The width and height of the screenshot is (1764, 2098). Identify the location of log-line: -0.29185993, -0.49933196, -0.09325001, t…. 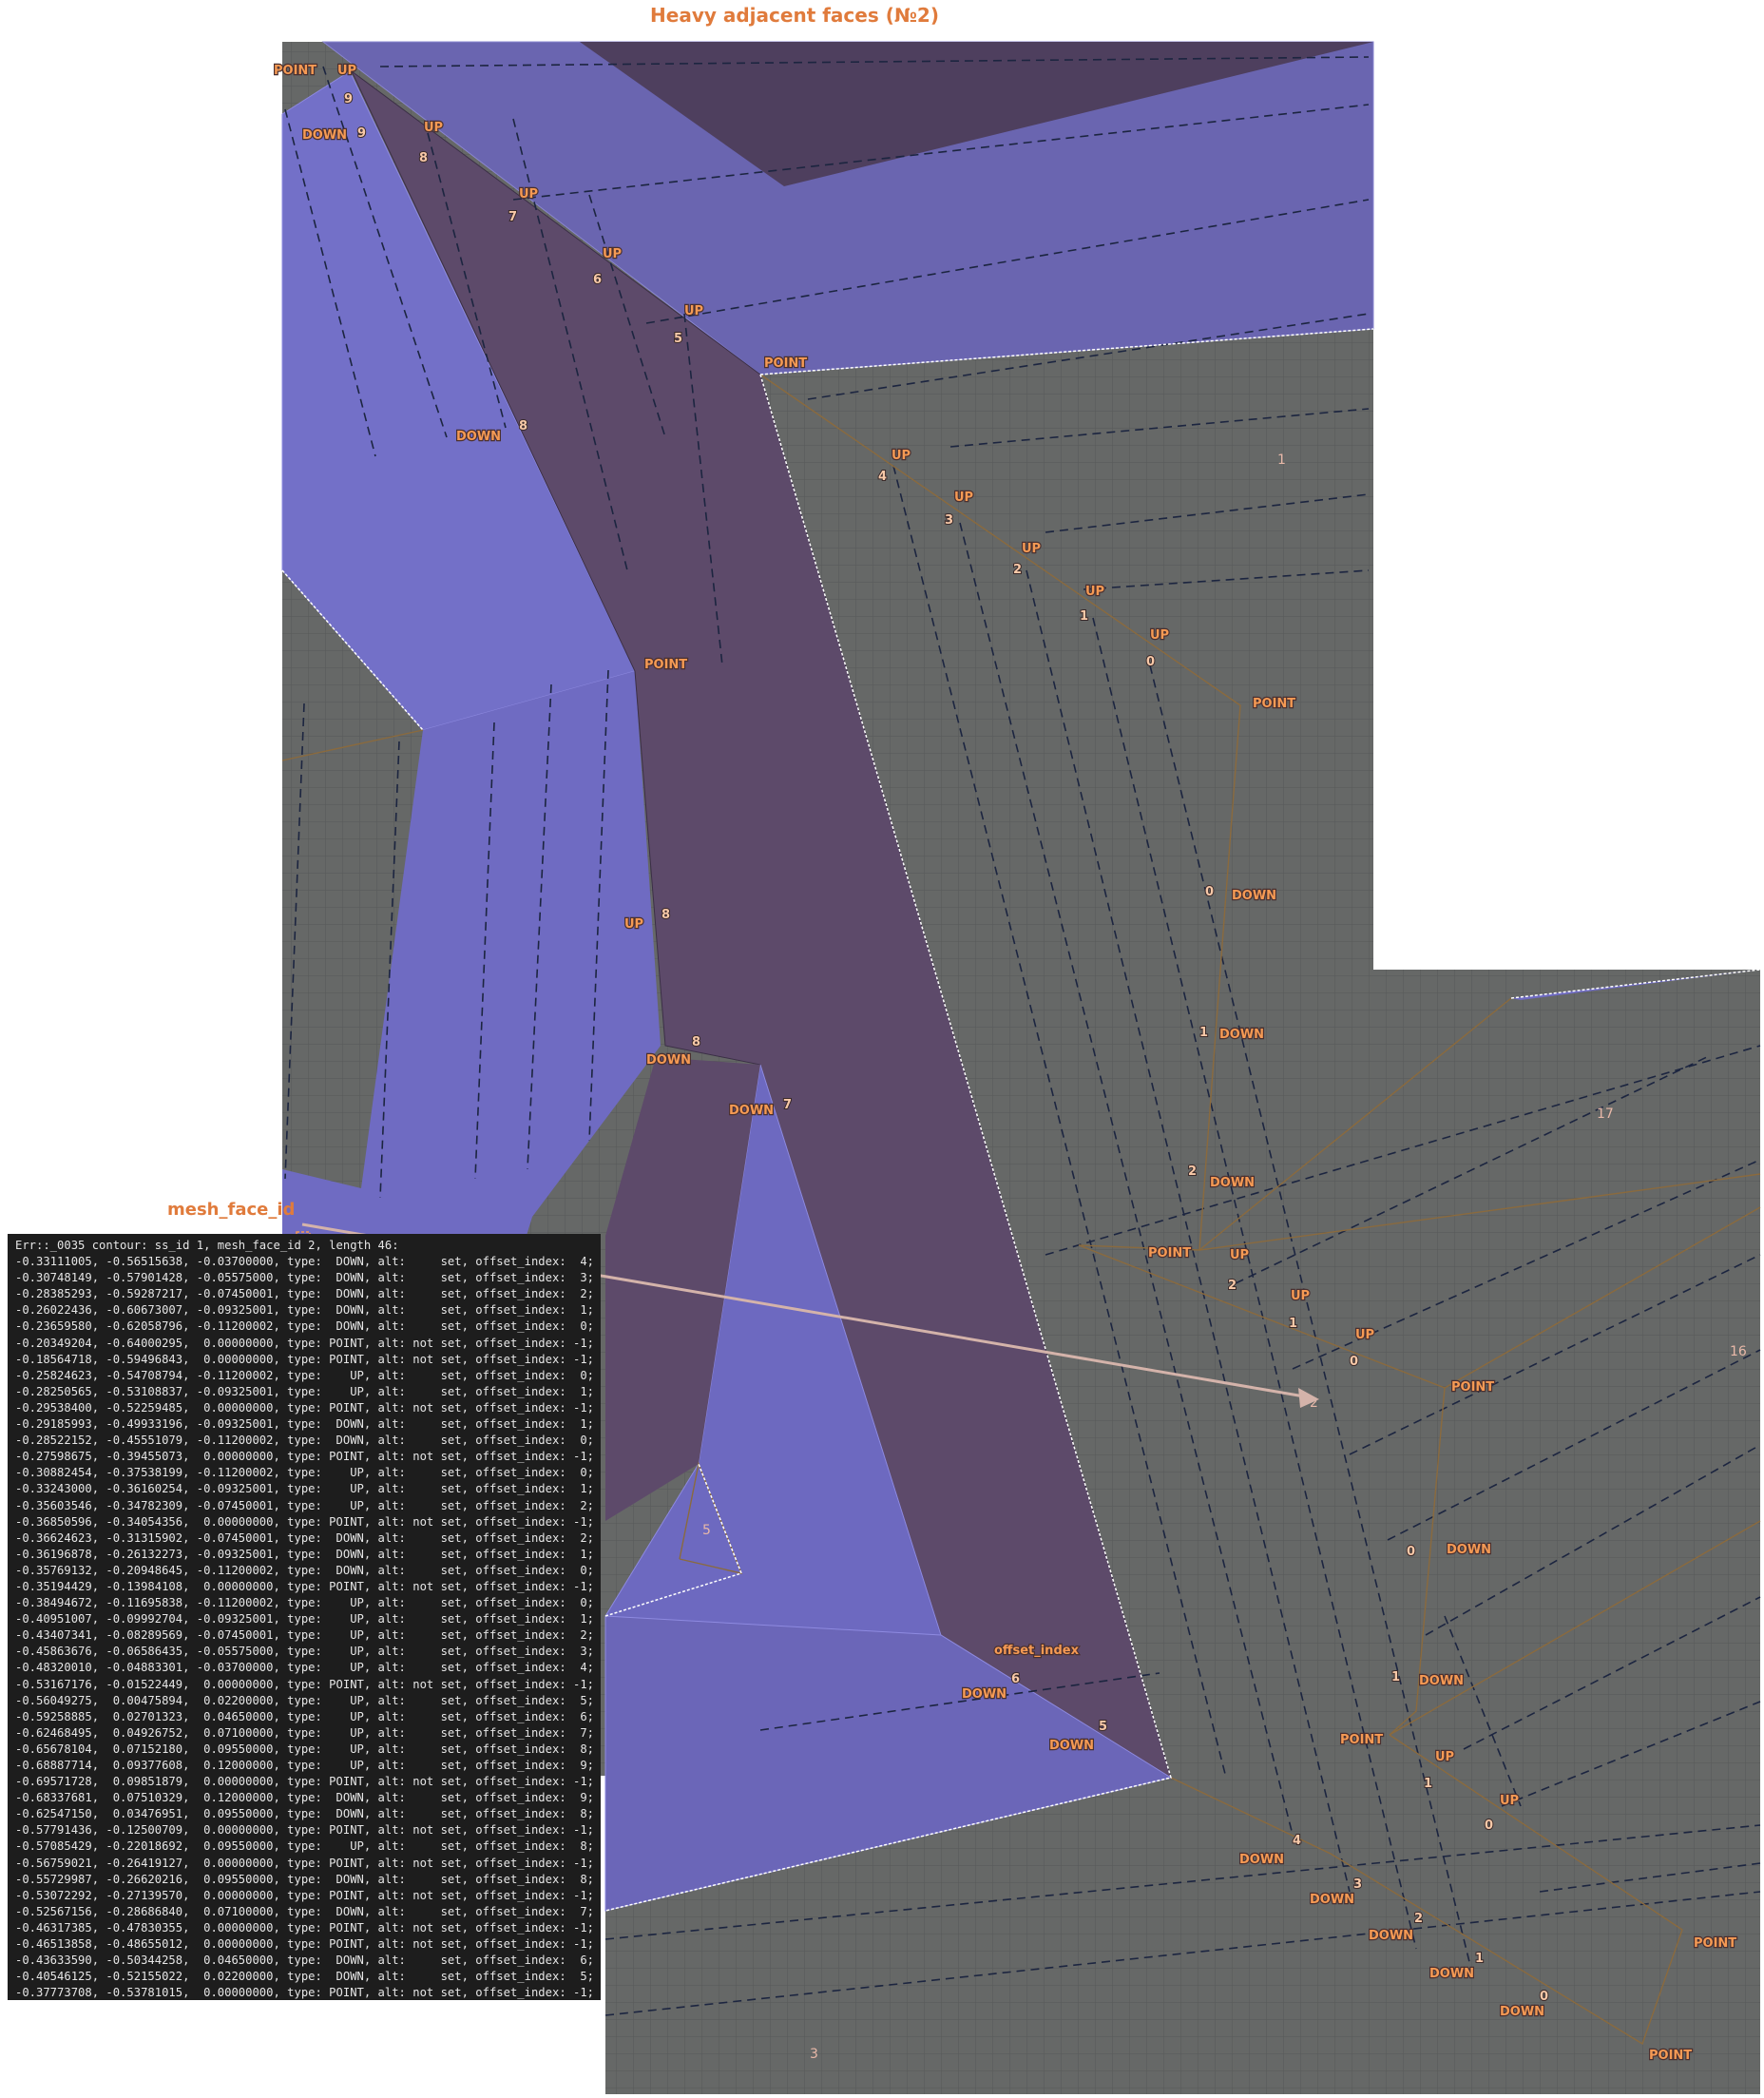
(308, 1424).